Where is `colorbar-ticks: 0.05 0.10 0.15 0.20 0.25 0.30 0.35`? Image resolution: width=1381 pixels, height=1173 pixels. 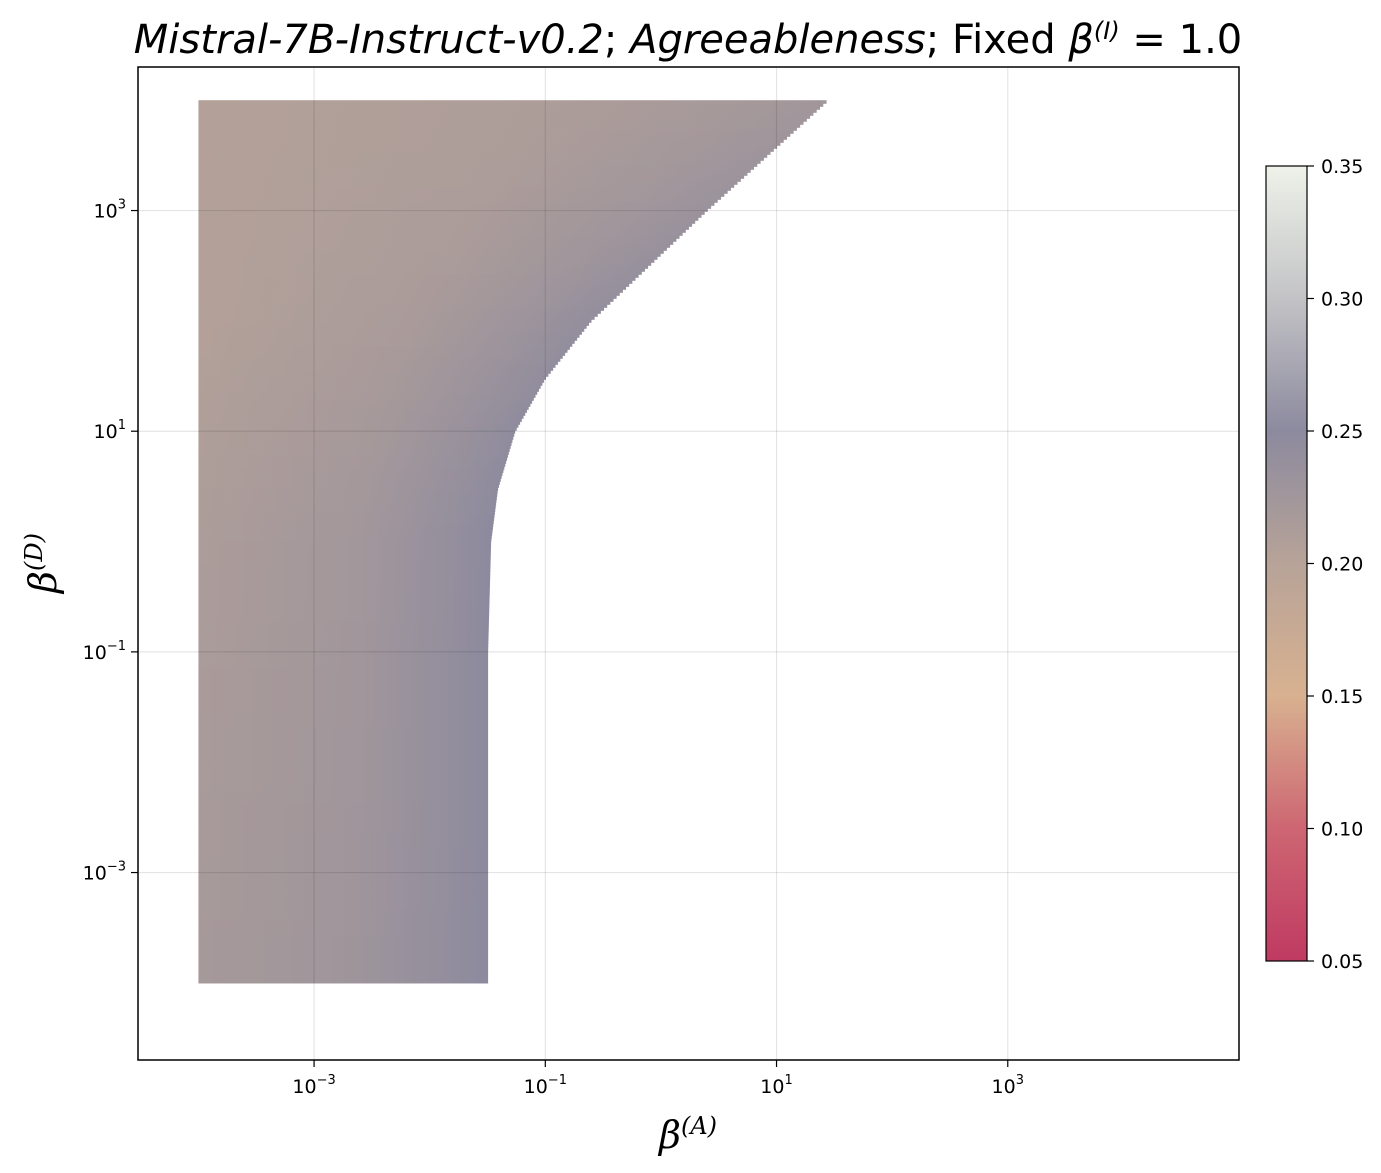
colorbar-ticks: 0.05 0.10 0.15 0.20 0.25 0.30 0.35 is located at coordinates (1335, 564).